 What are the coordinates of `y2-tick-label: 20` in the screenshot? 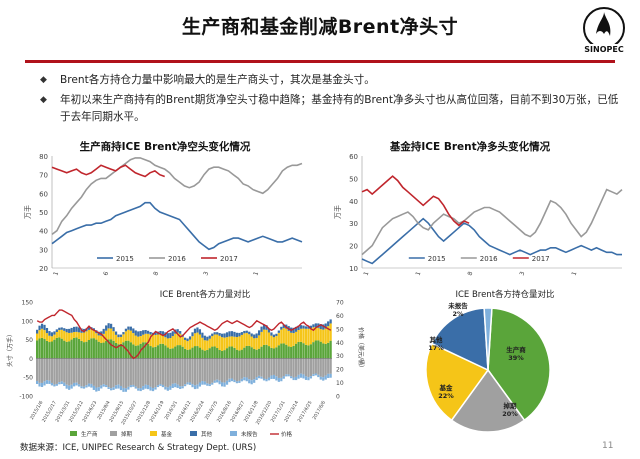 It's located at (340, 370).